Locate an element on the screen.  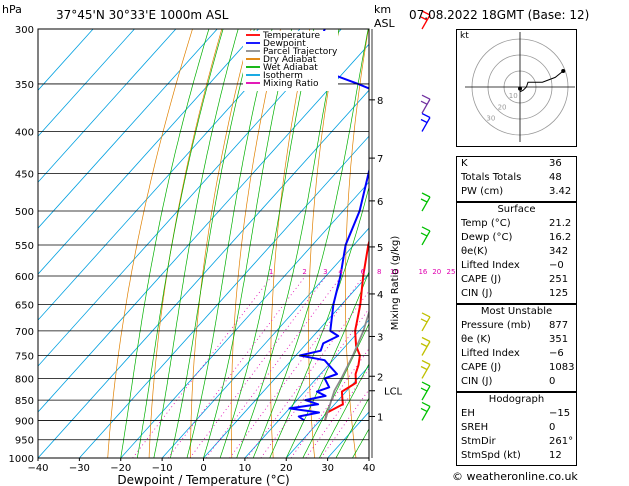
temperature-tick-label: 0 is located at coordinates (203, 468).